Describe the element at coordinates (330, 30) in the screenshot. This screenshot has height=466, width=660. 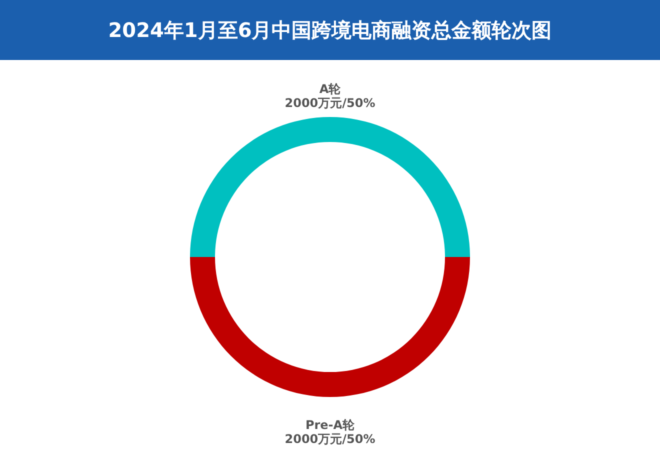
I see `chart-title: 2024年1月至6月中国跨境电商融资总金额轮次图` at that location.